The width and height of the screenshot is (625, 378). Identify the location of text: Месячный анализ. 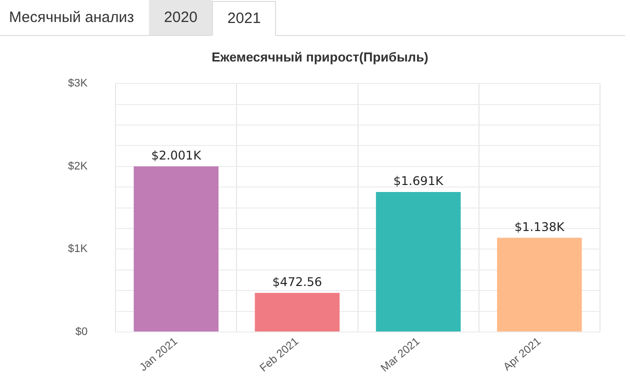
(72, 18).